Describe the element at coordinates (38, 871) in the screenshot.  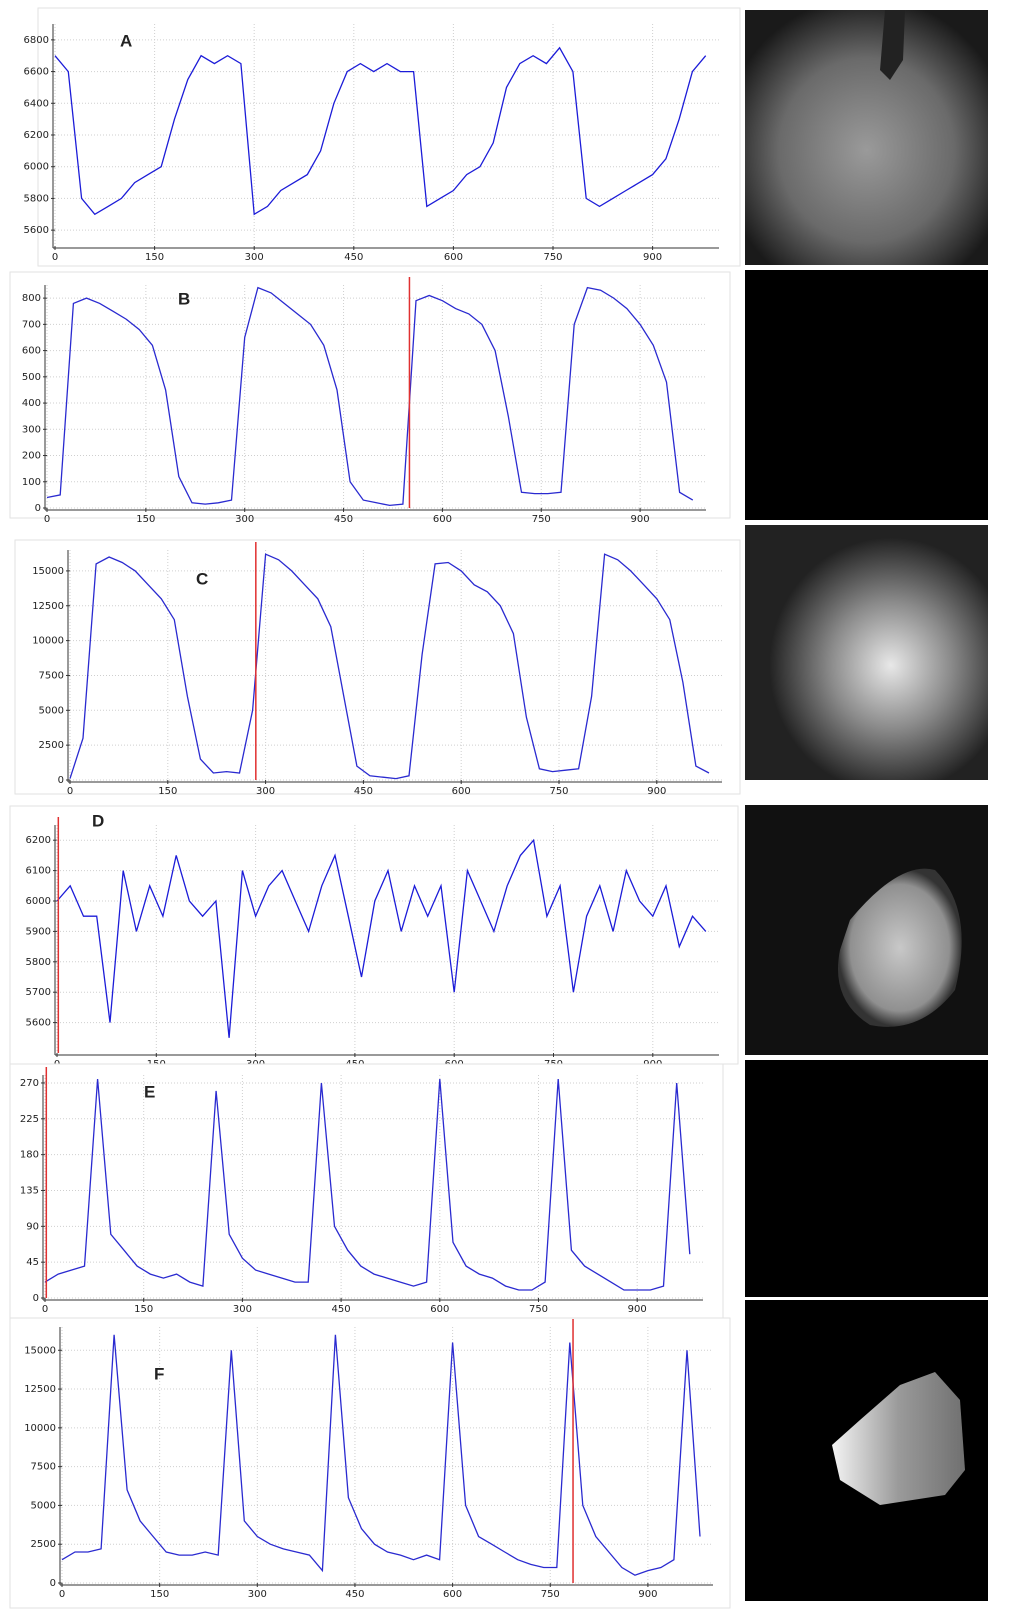
I see `y-tick-label: 6100` at that location.